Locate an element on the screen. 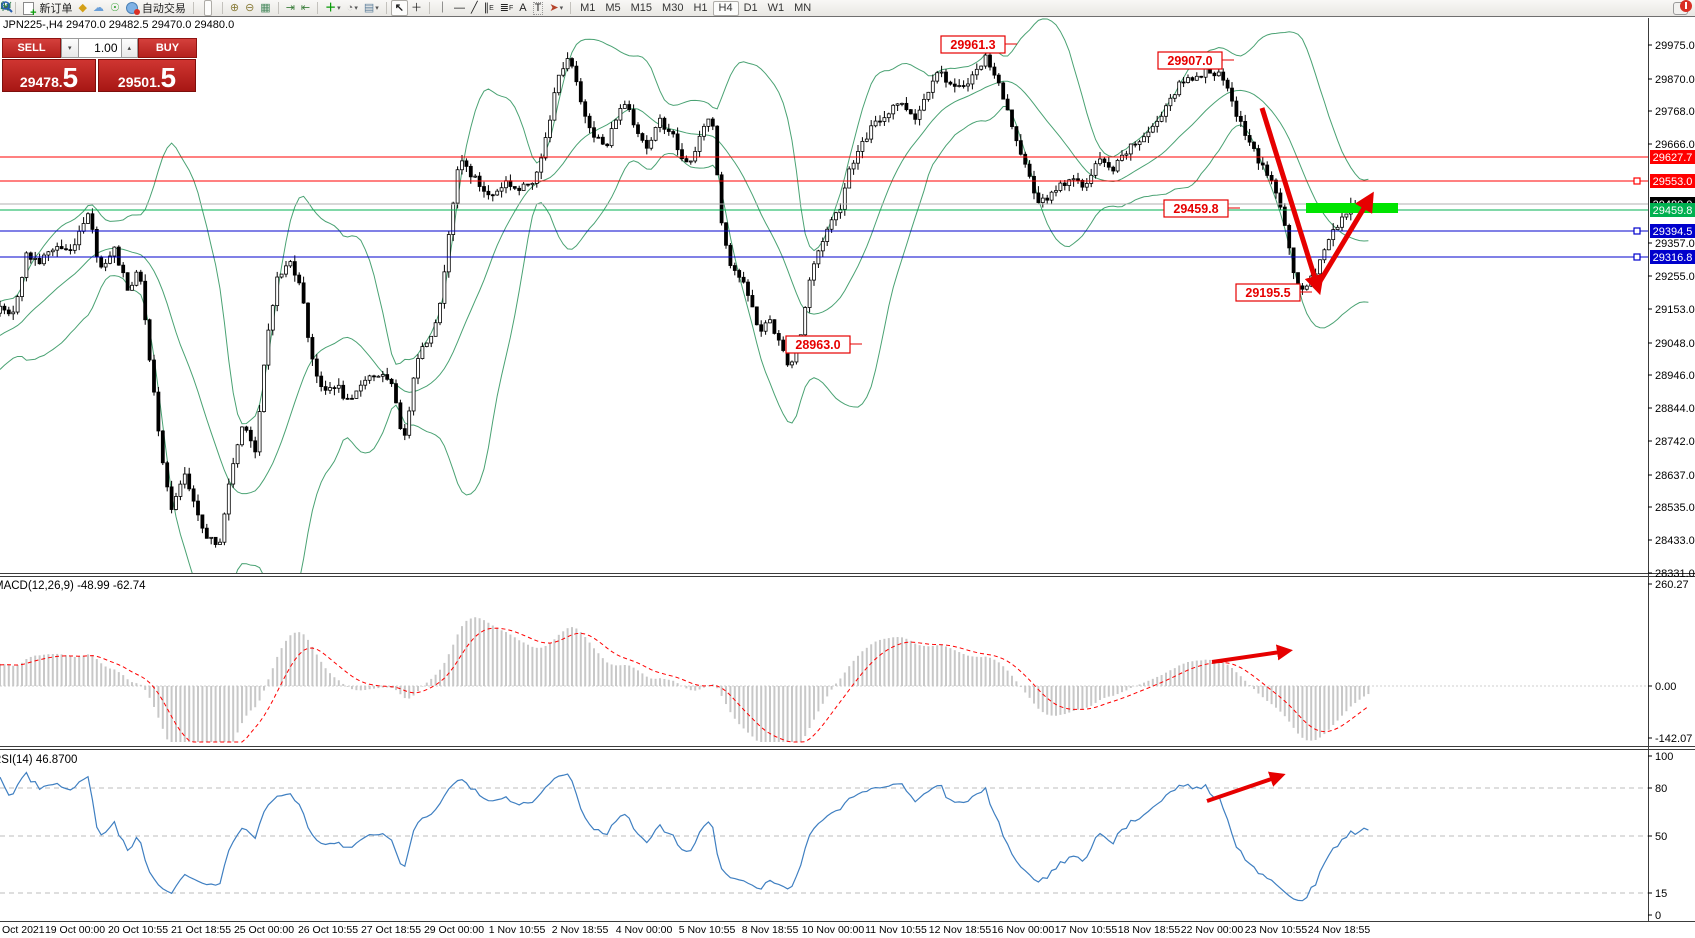  time-label: 26 Oct 10:55 is located at coordinates (328, 930).